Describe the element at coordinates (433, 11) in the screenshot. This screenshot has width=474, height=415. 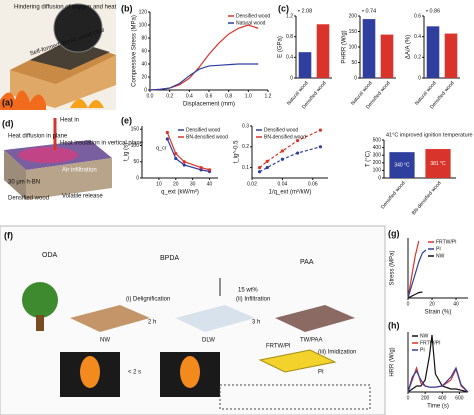
I see `annotation: • 0.86` at that location.